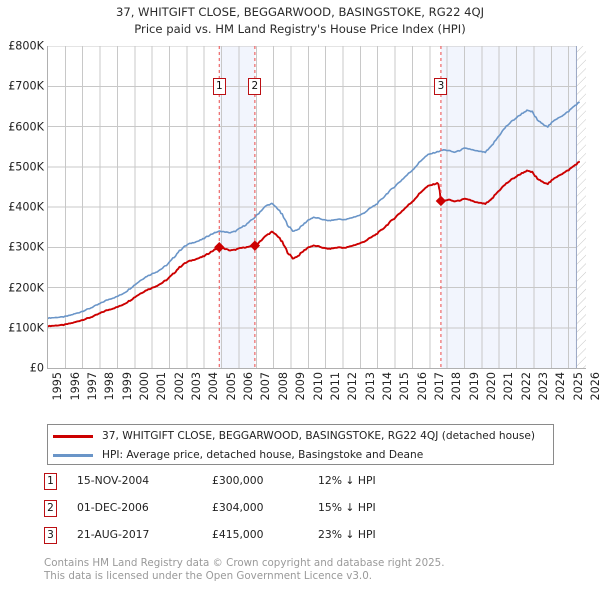 Image resolution: width=600 pixels, height=590 pixels. I want to click on y-axis-tick-label: £0, so click(36, 368).